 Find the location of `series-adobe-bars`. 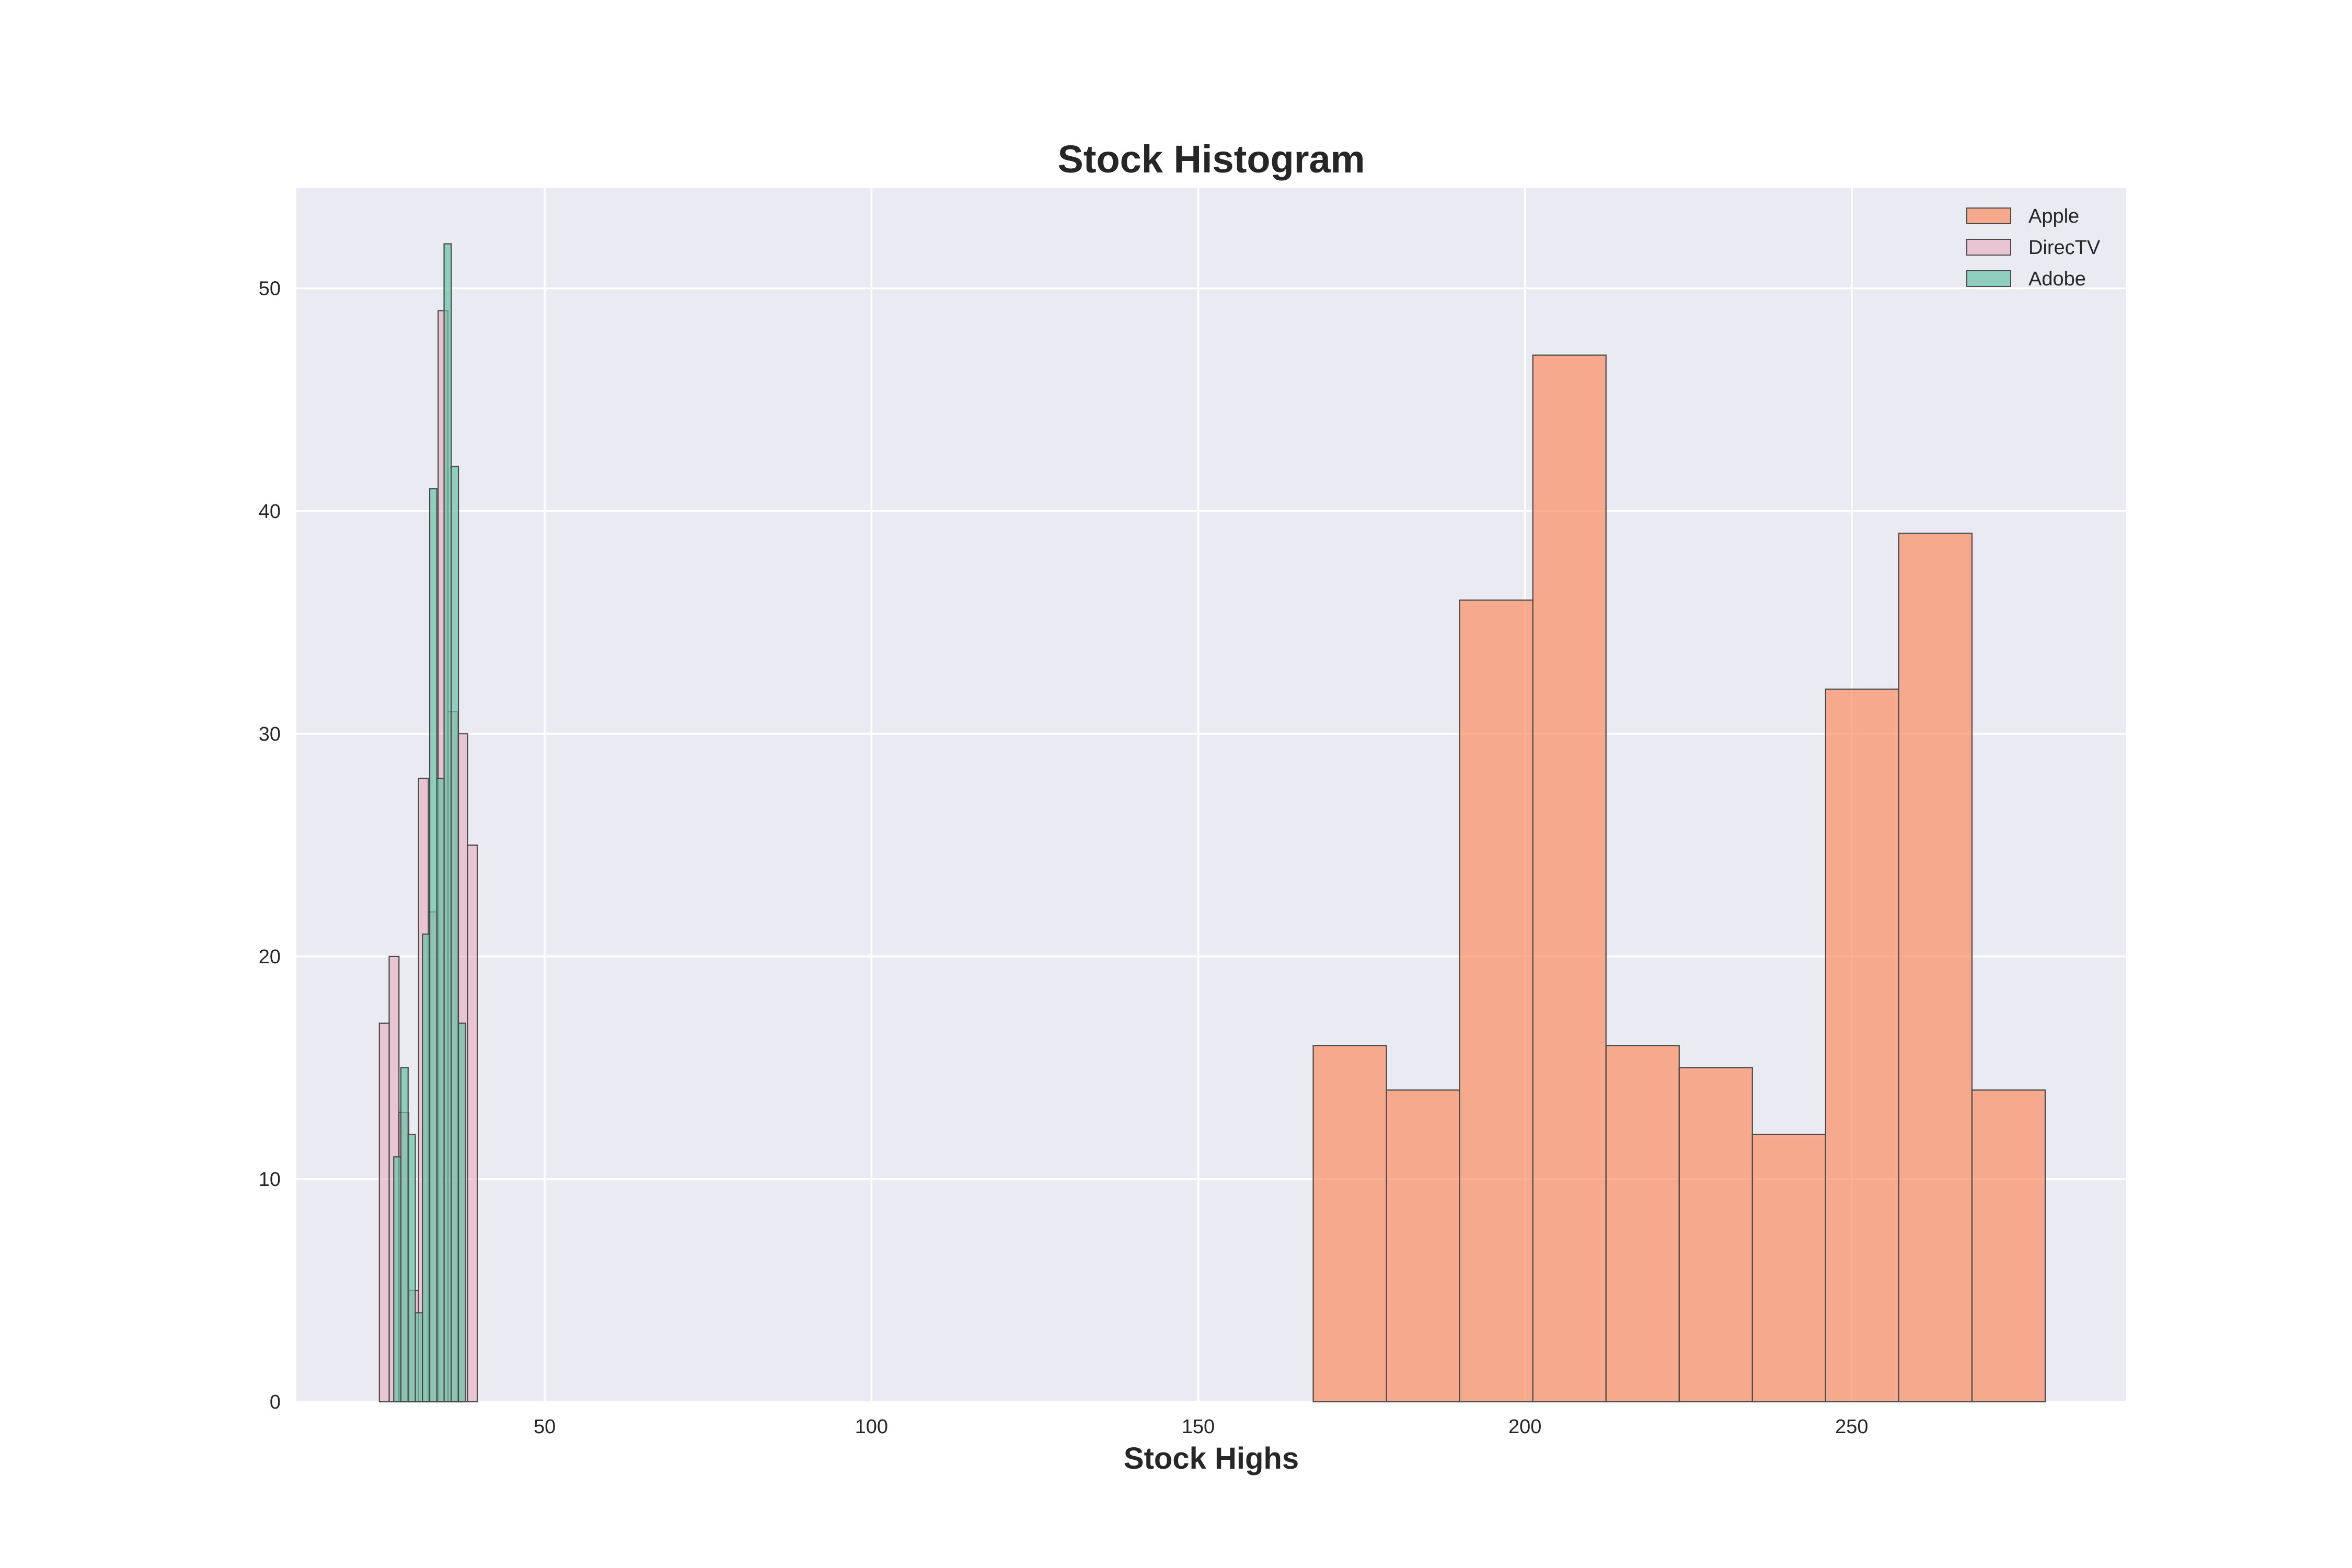

series-adobe-bars is located at coordinates (429, 823).